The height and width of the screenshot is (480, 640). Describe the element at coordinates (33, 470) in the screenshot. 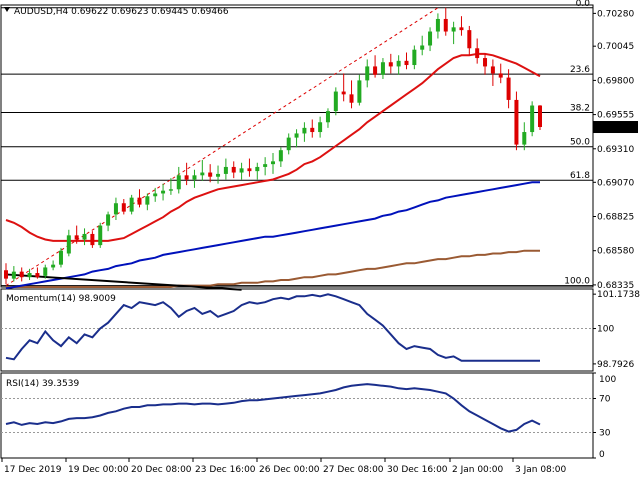

I see `time-tick-label: 17 Dec 2019` at that location.